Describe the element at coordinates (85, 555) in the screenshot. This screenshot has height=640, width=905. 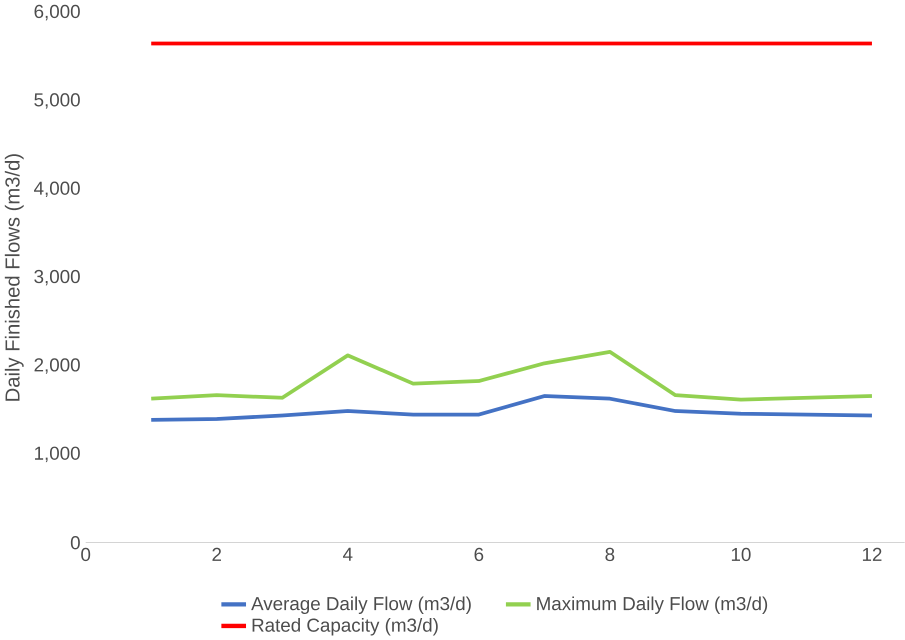
I see `x-tick-label: 0` at that location.